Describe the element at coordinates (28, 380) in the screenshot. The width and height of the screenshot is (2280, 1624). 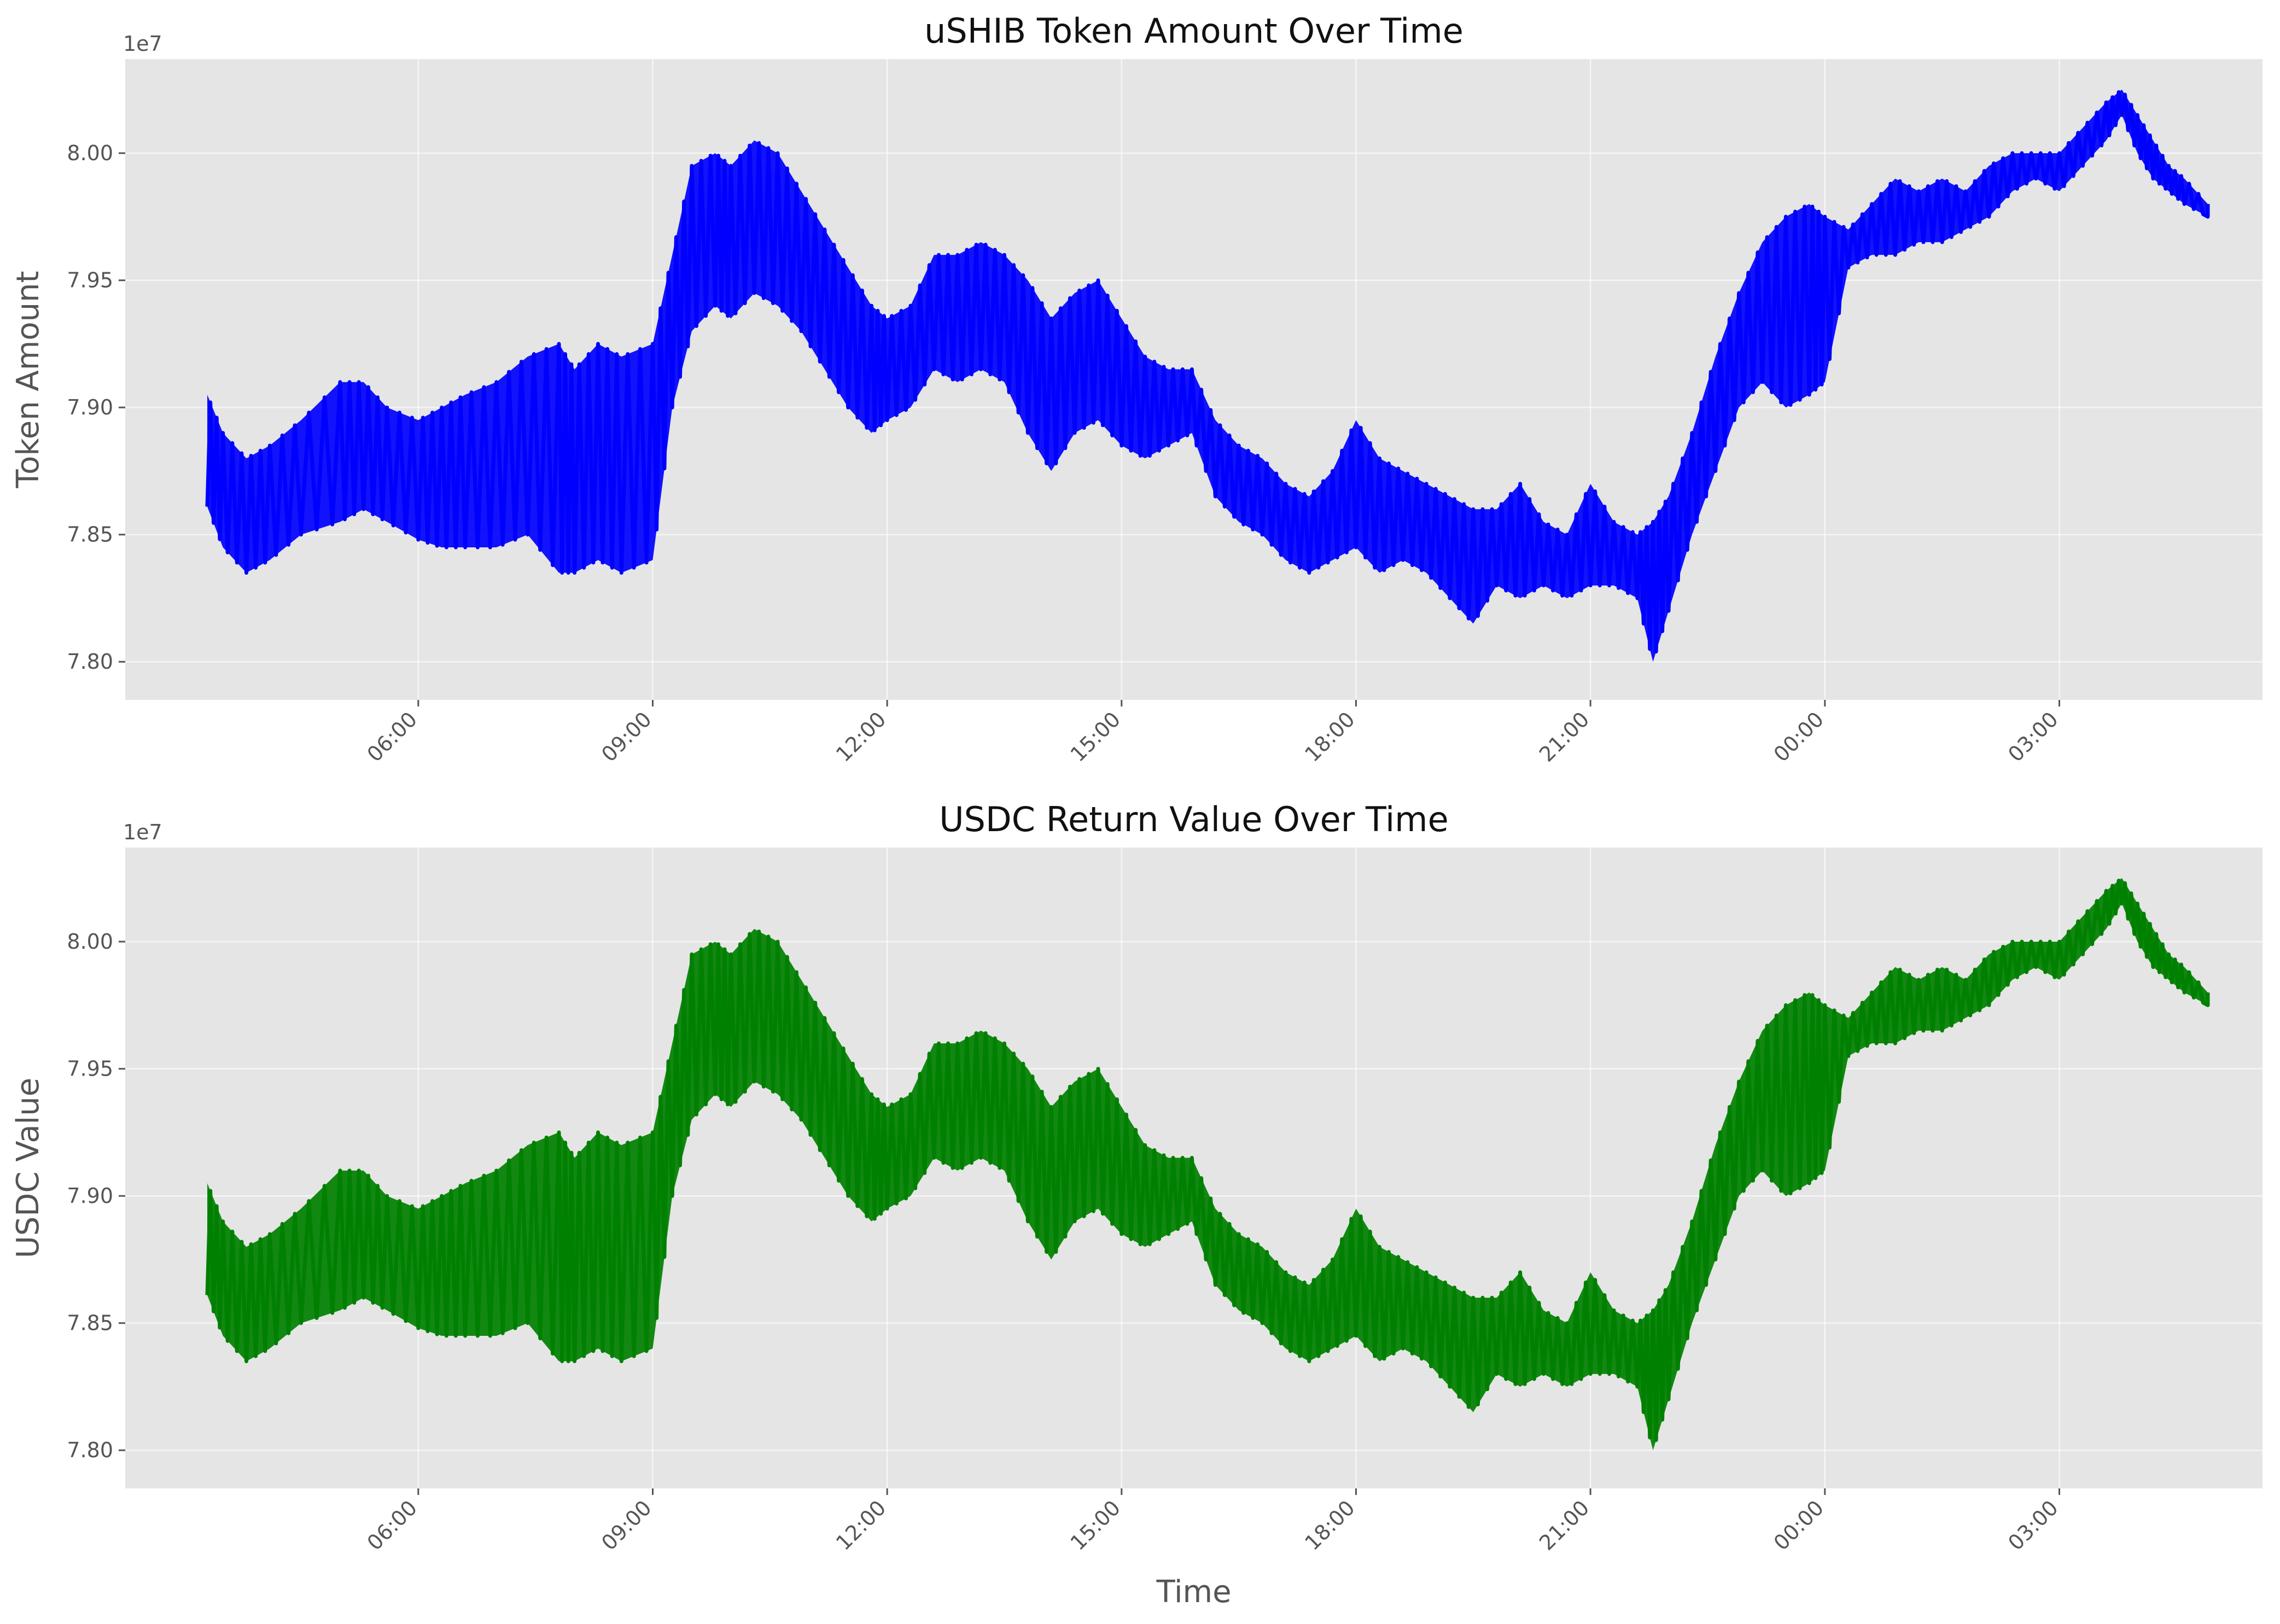
I see `y-axis-label-token: Token Amount` at that location.